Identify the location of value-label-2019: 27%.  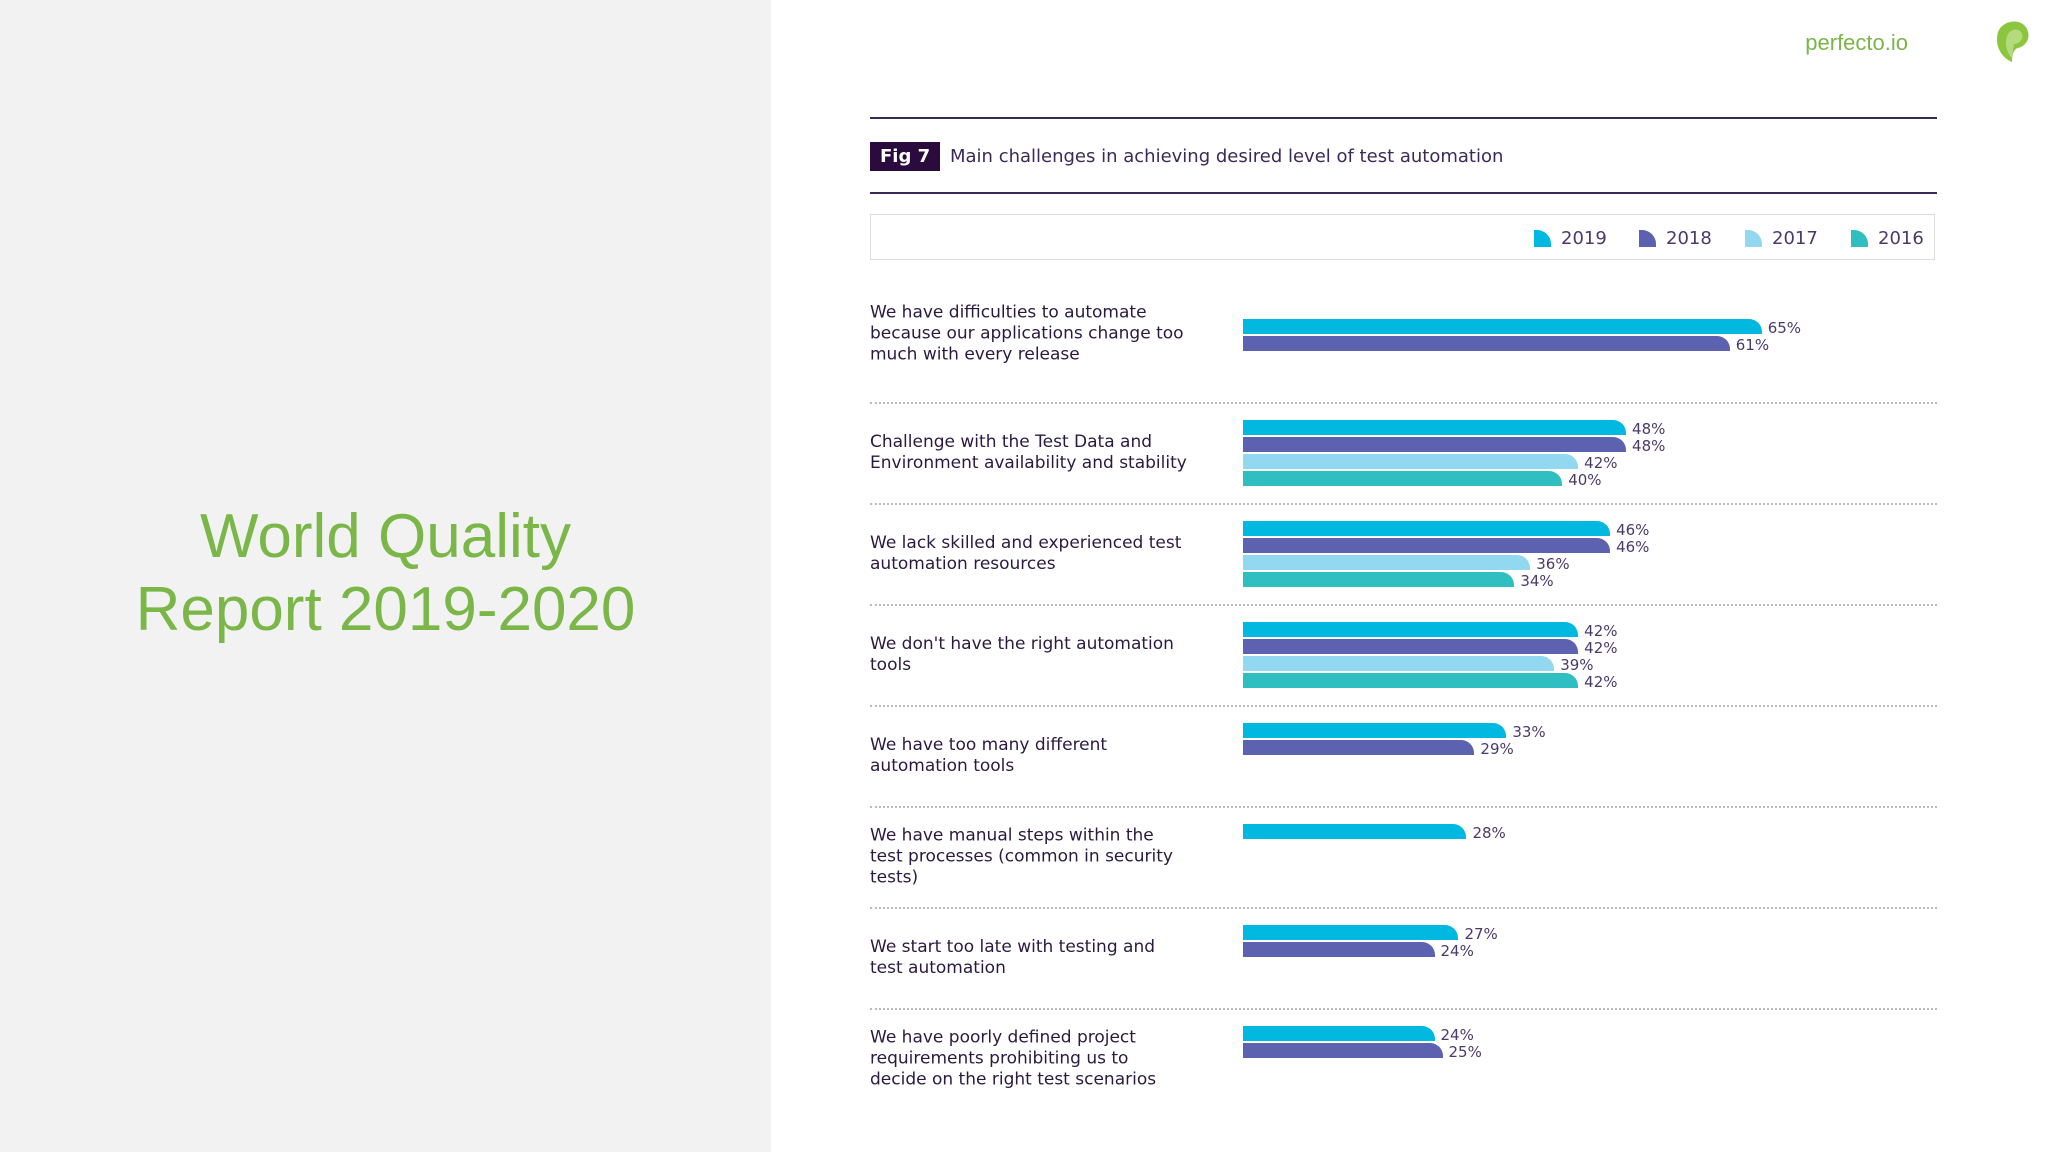
(1481, 934).